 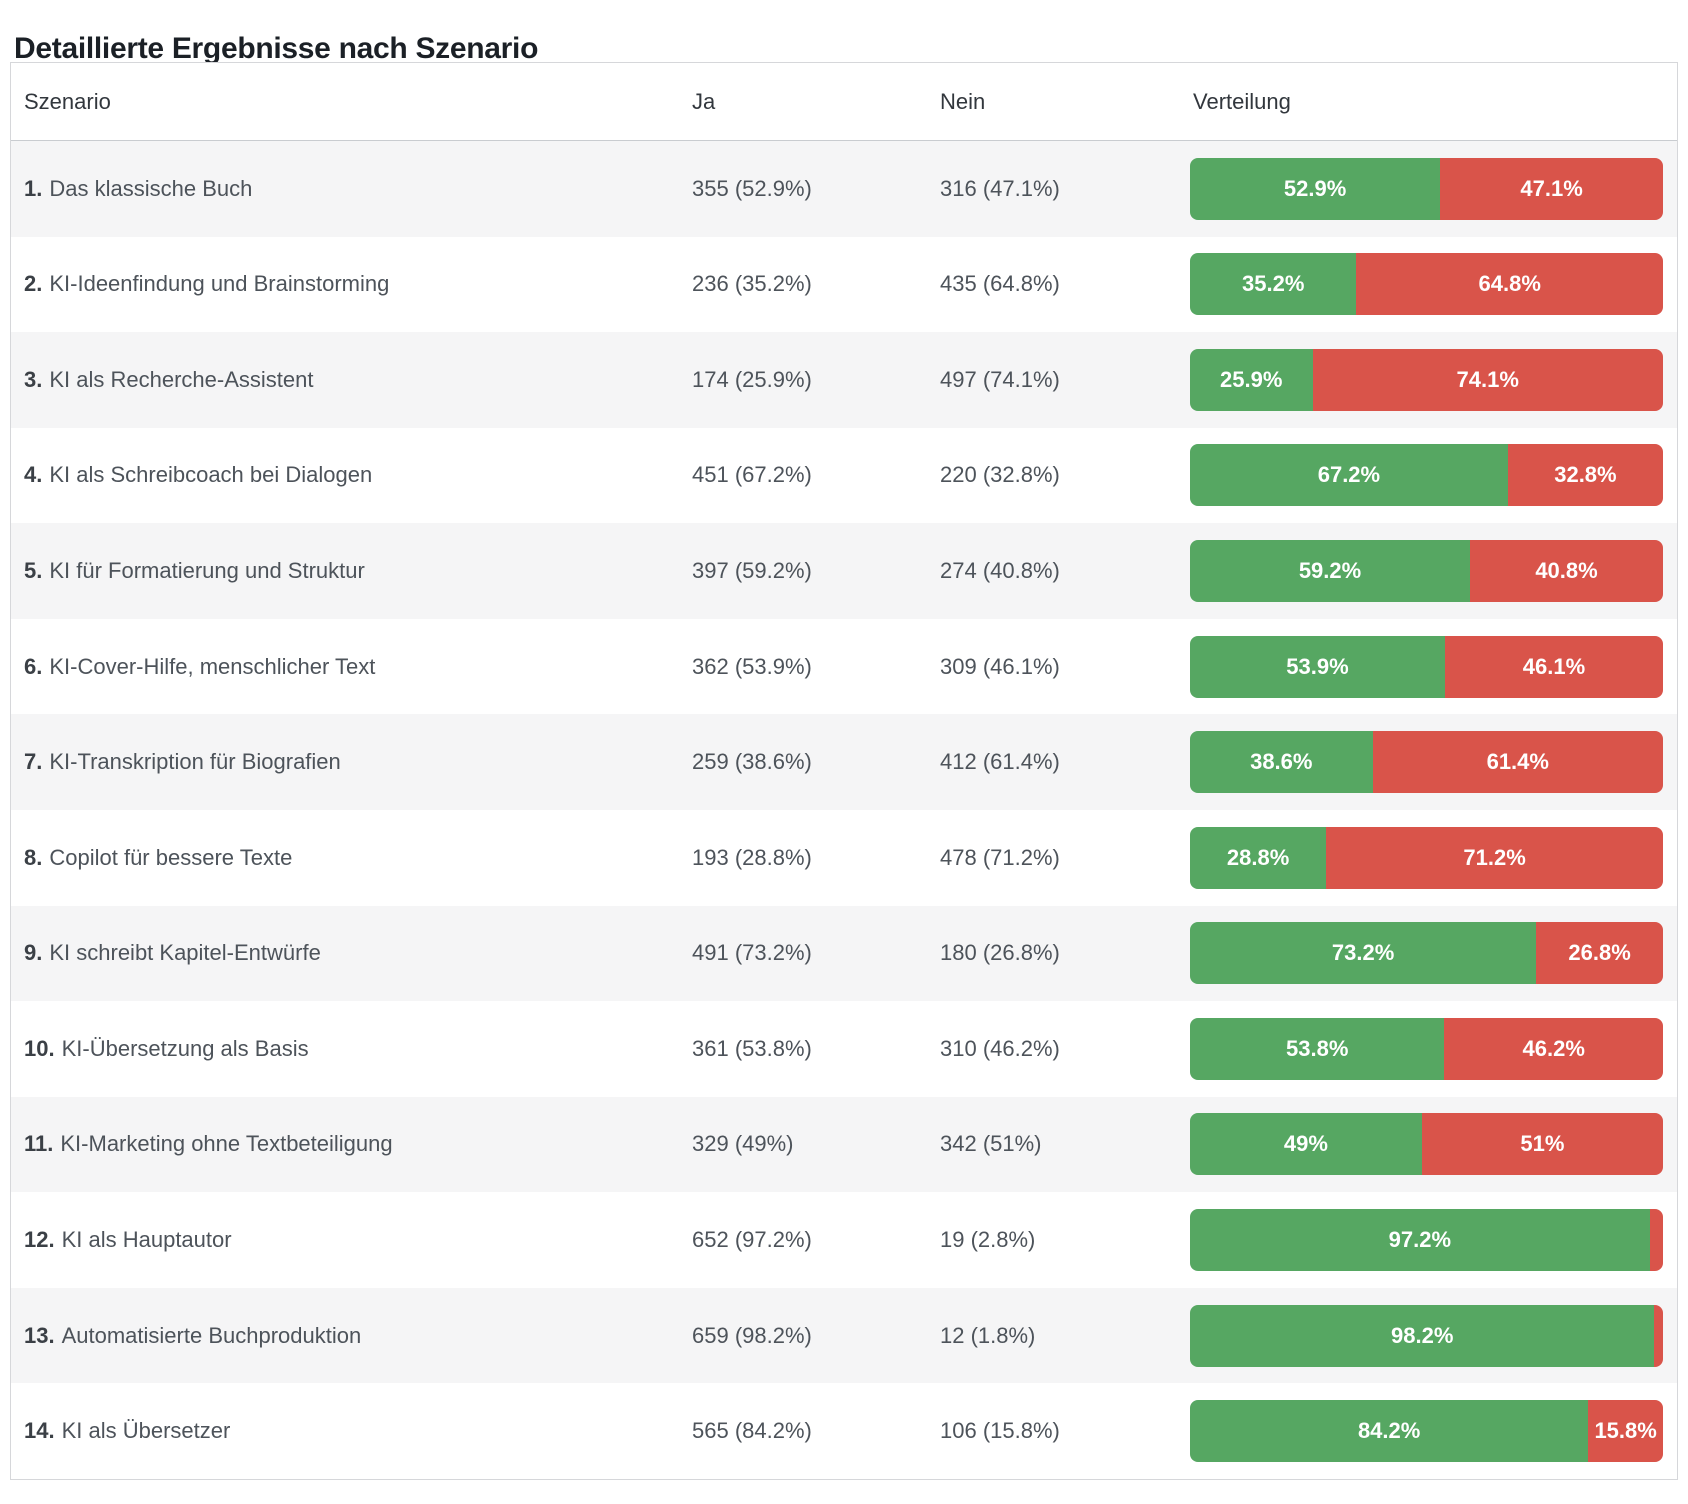 I want to click on verteilung-cell: 49% 51%, so click(x=1433, y=1144).